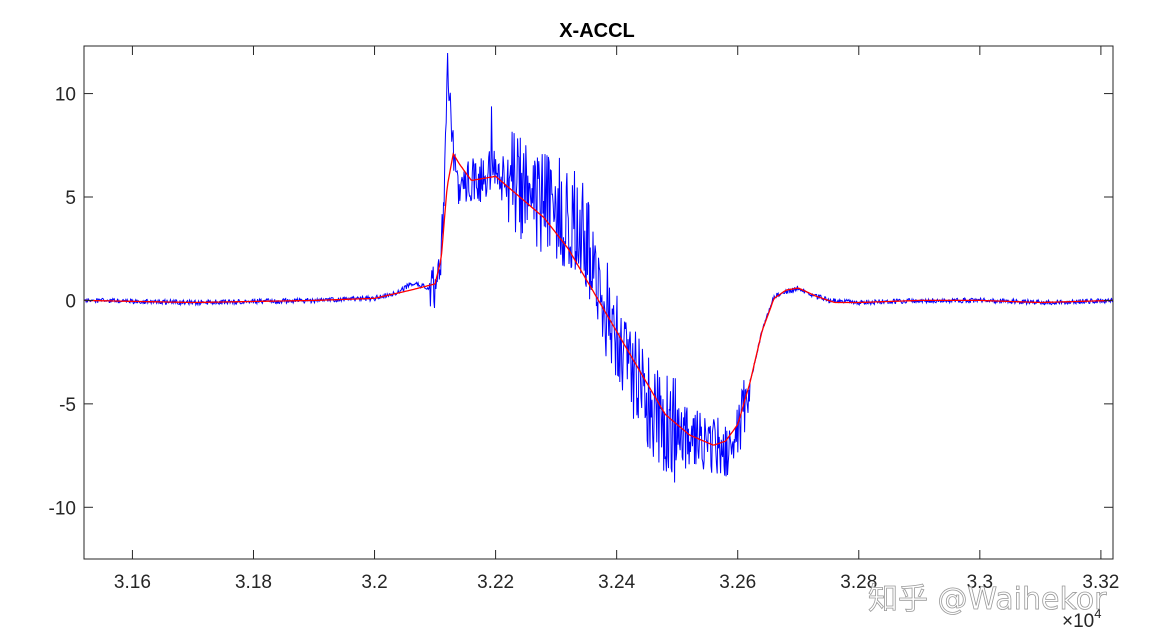 Image resolution: width=1158 pixels, height=644 pixels. Describe the element at coordinates (858, 582) in the screenshot. I see `x-tick-label: 3.28` at that location.